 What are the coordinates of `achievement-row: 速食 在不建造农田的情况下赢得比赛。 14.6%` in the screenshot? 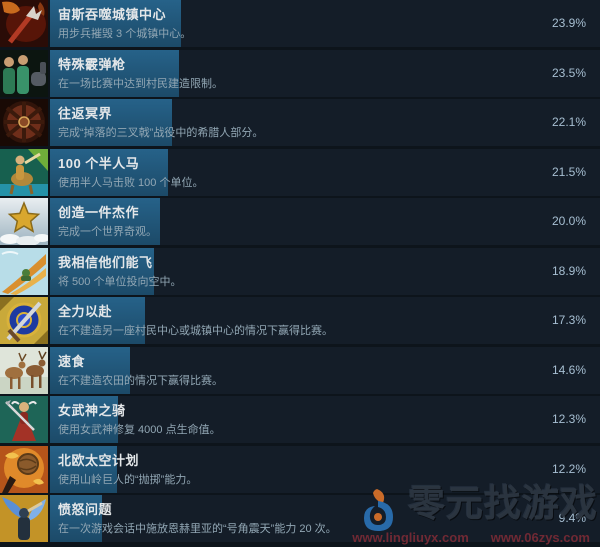 It's located at (300, 370).